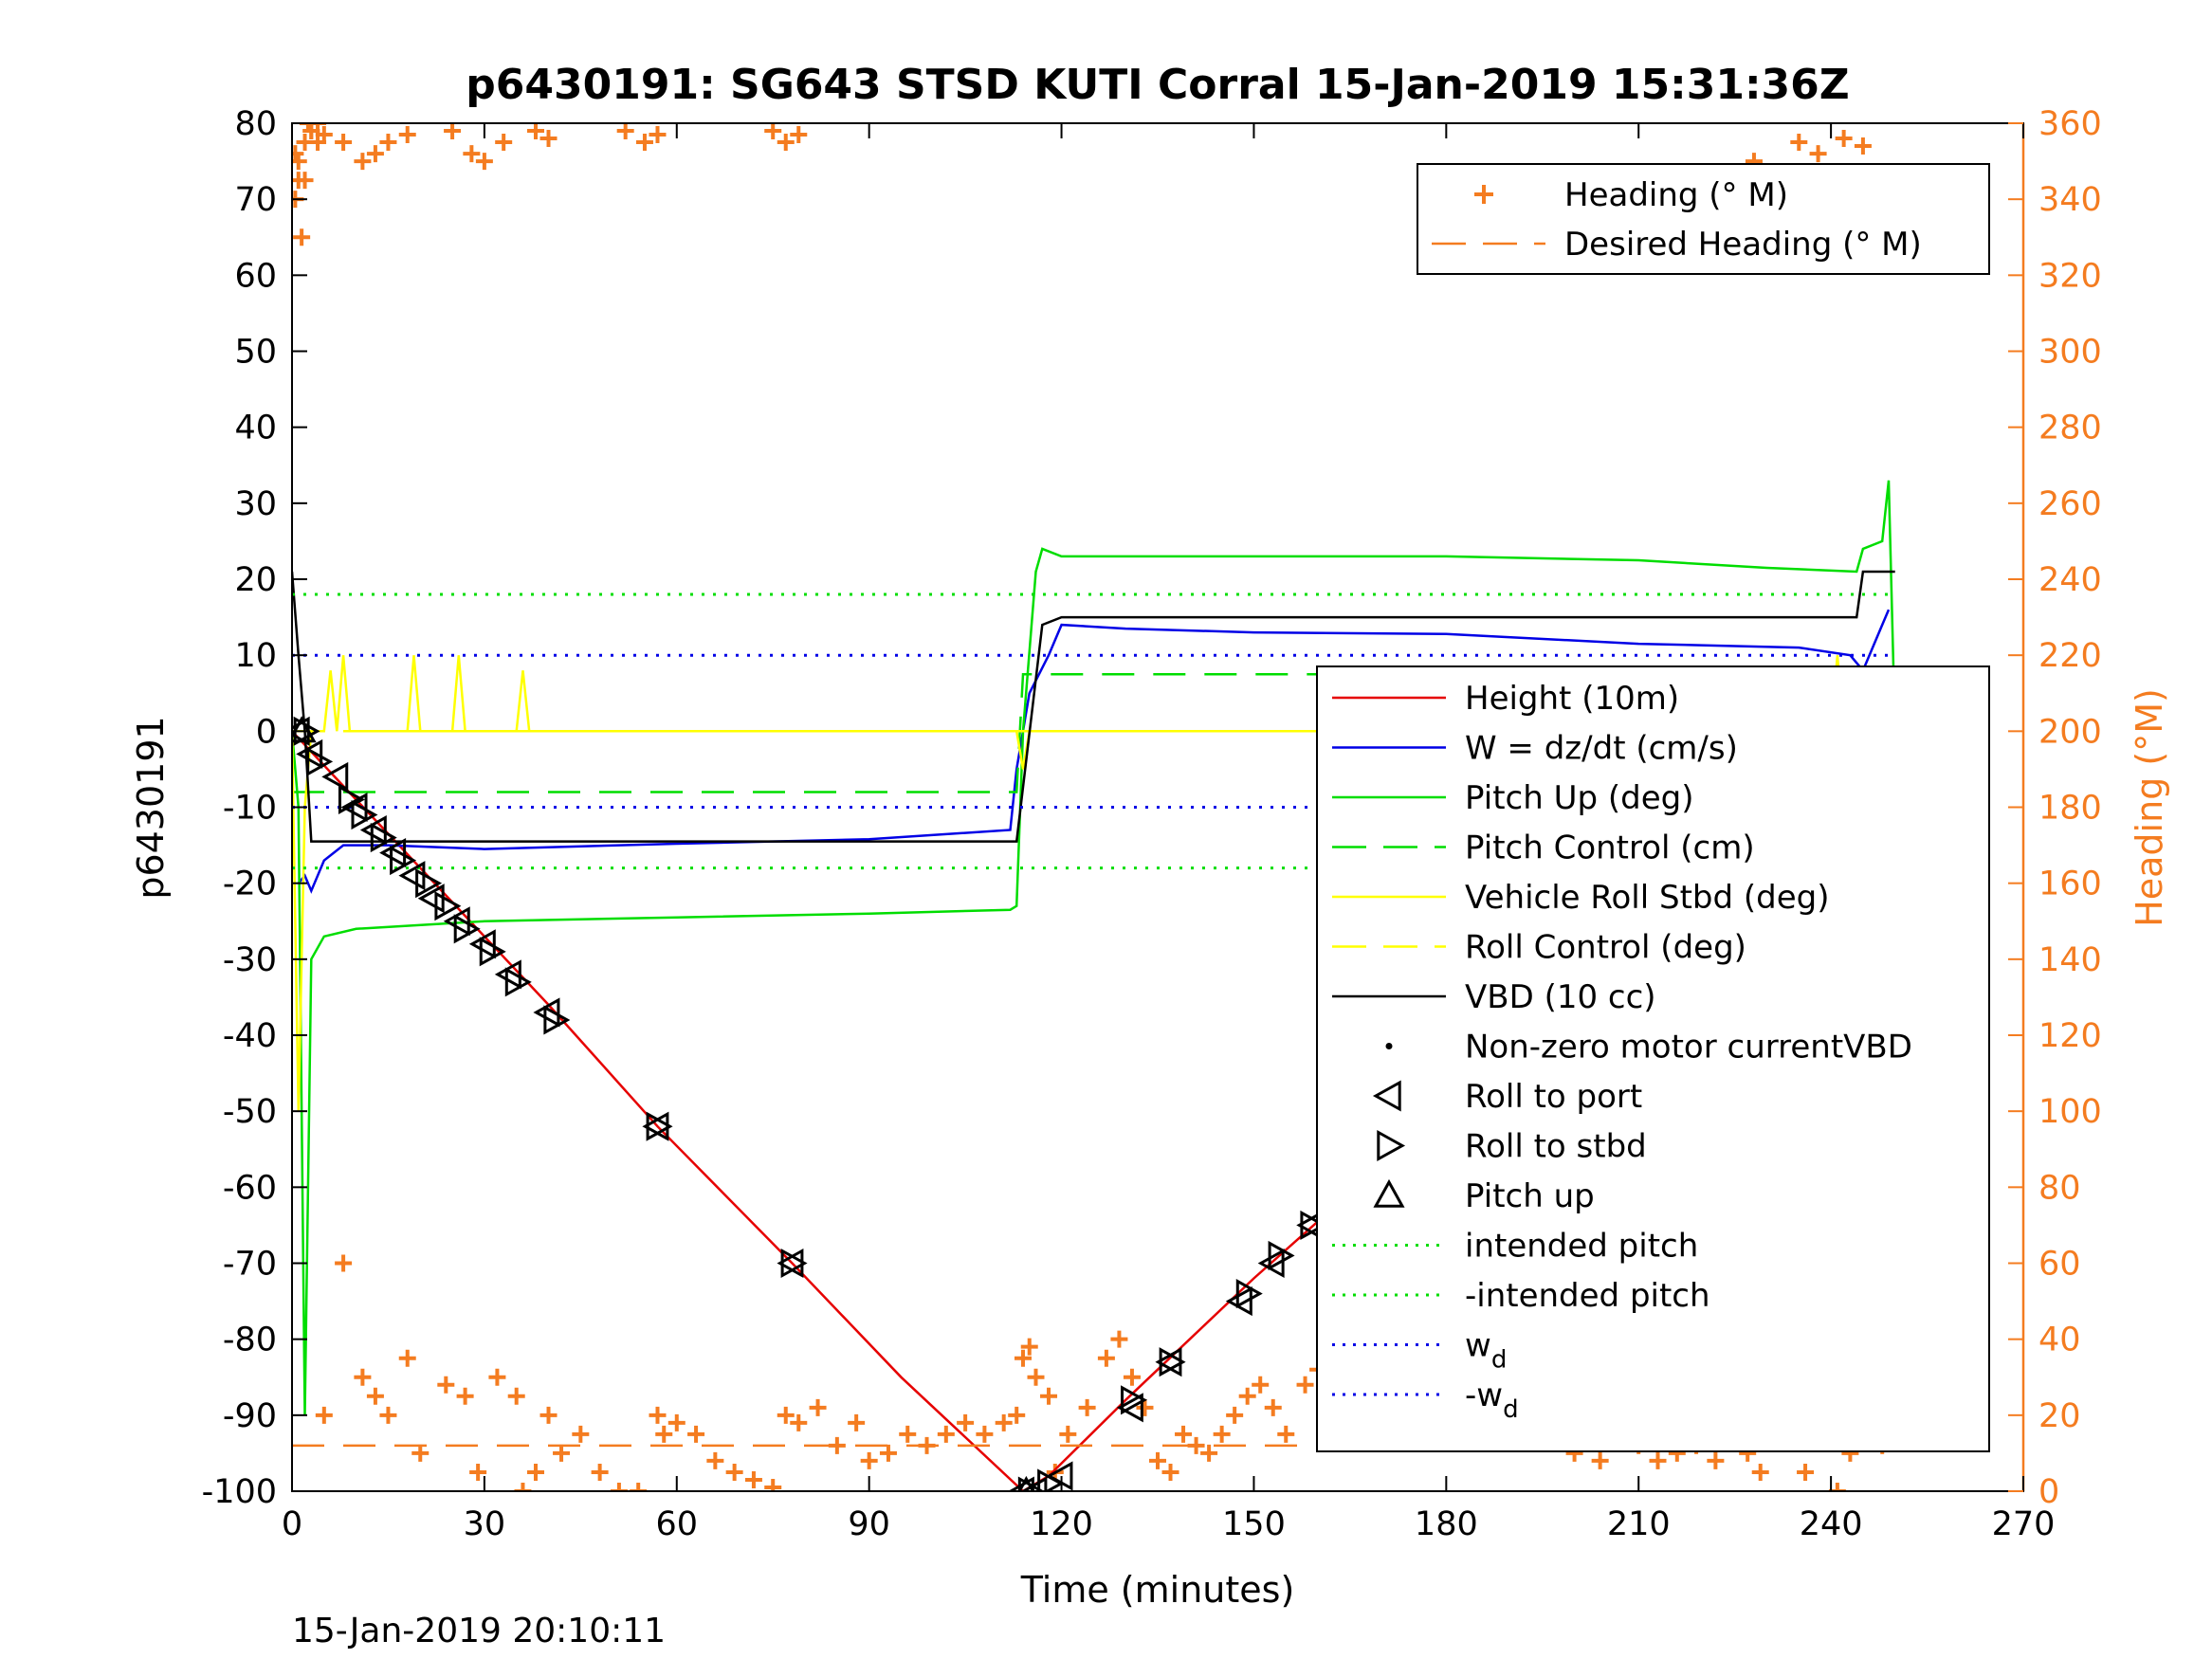 This screenshot has height=1659, width=2212. Describe the element at coordinates (2059, 1416) in the screenshot. I see `y-right-tick-label: 20` at that location.